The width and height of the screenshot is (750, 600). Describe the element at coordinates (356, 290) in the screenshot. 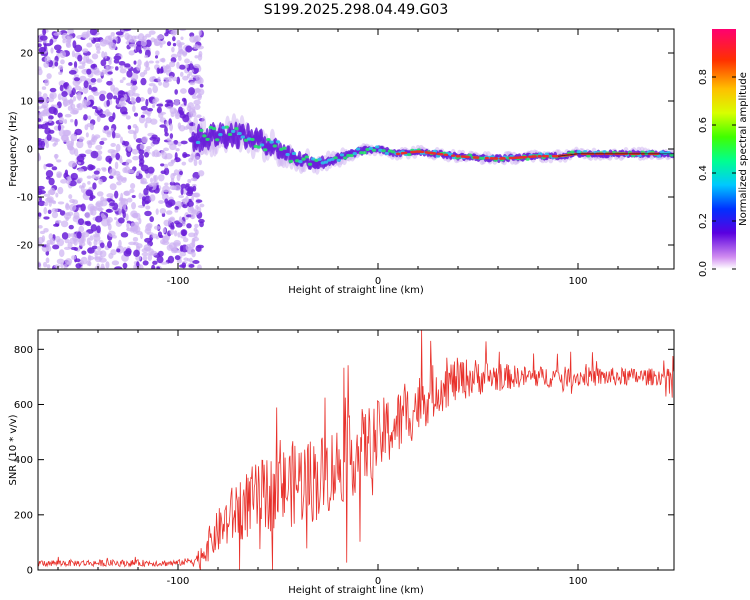

I see `spectrogram-x-label: Height of straight line (km)` at that location.